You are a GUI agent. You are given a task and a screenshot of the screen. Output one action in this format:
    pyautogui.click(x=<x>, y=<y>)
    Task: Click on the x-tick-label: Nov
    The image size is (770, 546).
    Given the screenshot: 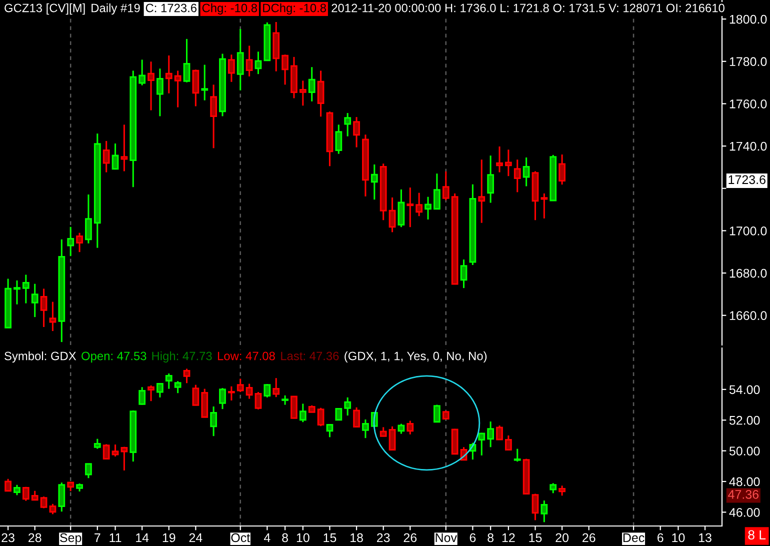 What is the action you would take?
    pyautogui.click(x=446, y=537)
    